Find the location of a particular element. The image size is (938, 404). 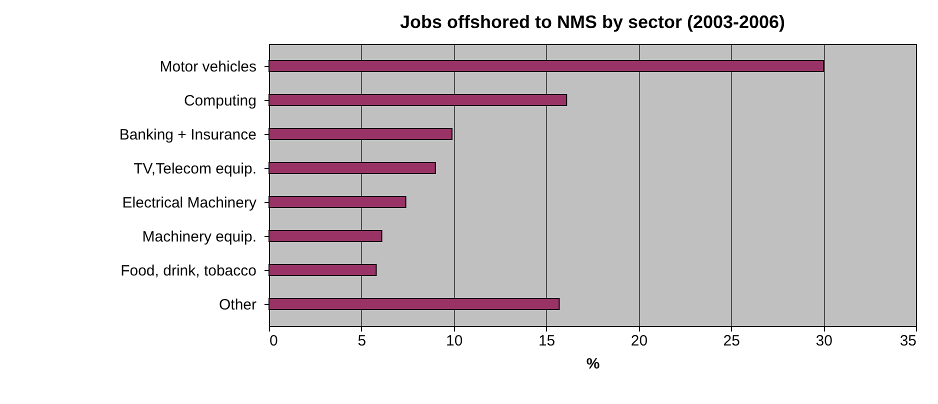

y-tick-label: Machinery equip. is located at coordinates (199, 237).